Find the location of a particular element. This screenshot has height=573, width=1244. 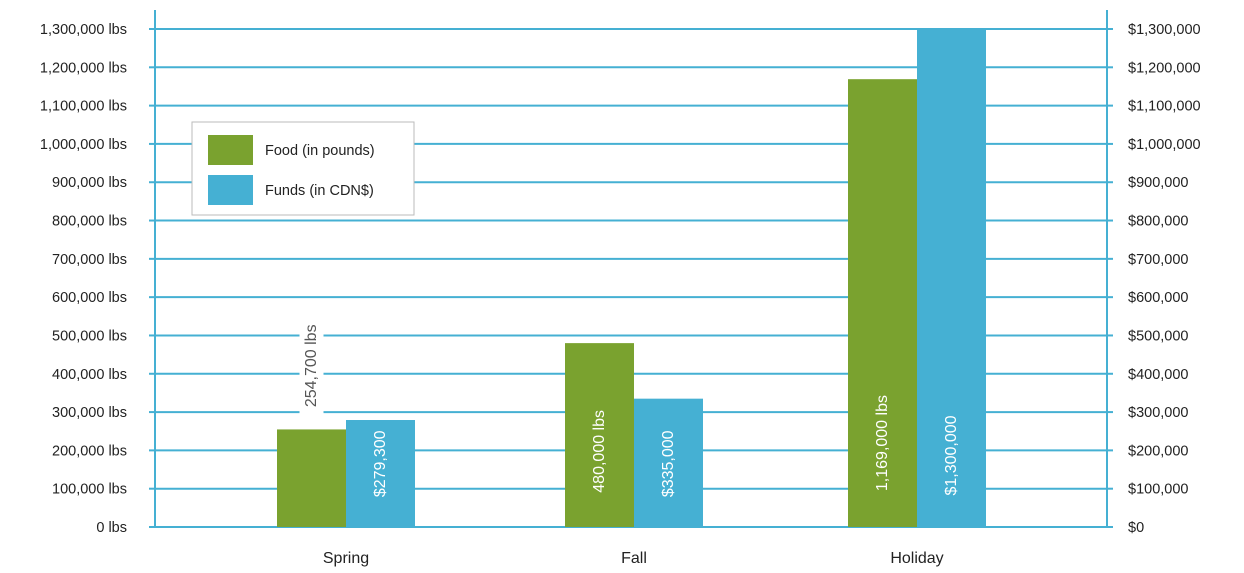

data-label: $335,000 is located at coordinates (668, 463).